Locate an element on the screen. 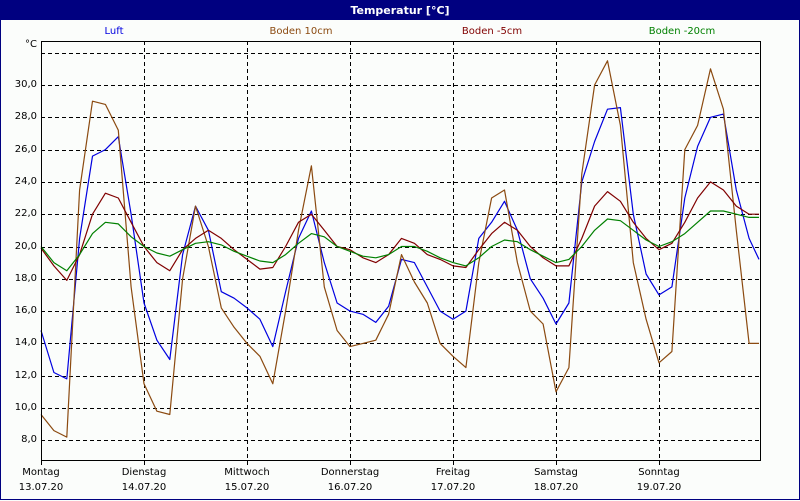 The image size is (800, 501). y-tick-label: 16,0 is located at coordinates (25, 311).